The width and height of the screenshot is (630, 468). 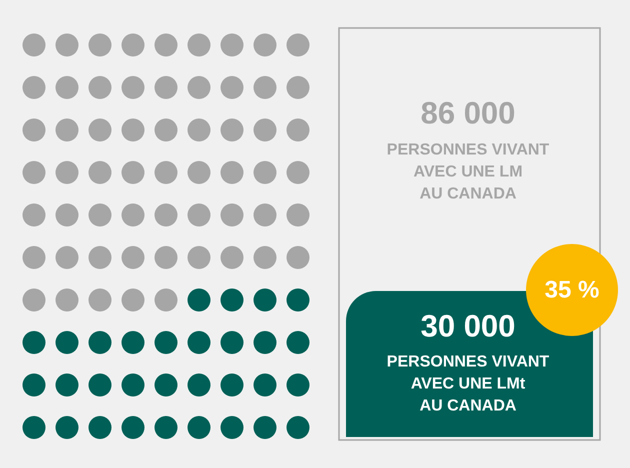 What do you see at coordinates (572, 290) in the screenshot?
I see `text: 35 %` at bounding box center [572, 290].